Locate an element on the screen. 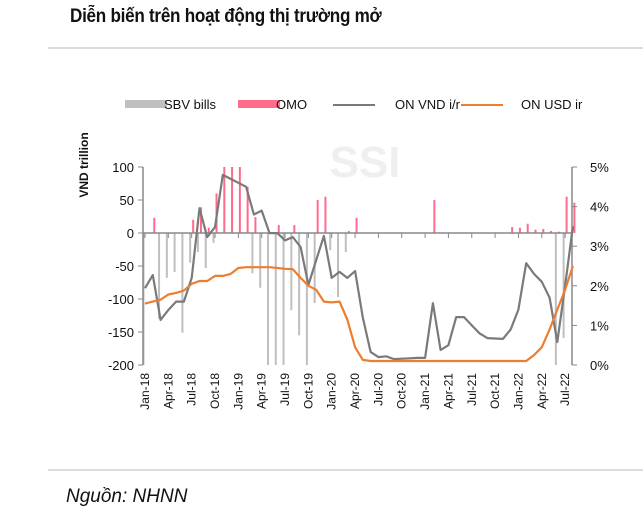 This screenshot has width=643, height=519. on-usd-line is located at coordinates (359, 314).